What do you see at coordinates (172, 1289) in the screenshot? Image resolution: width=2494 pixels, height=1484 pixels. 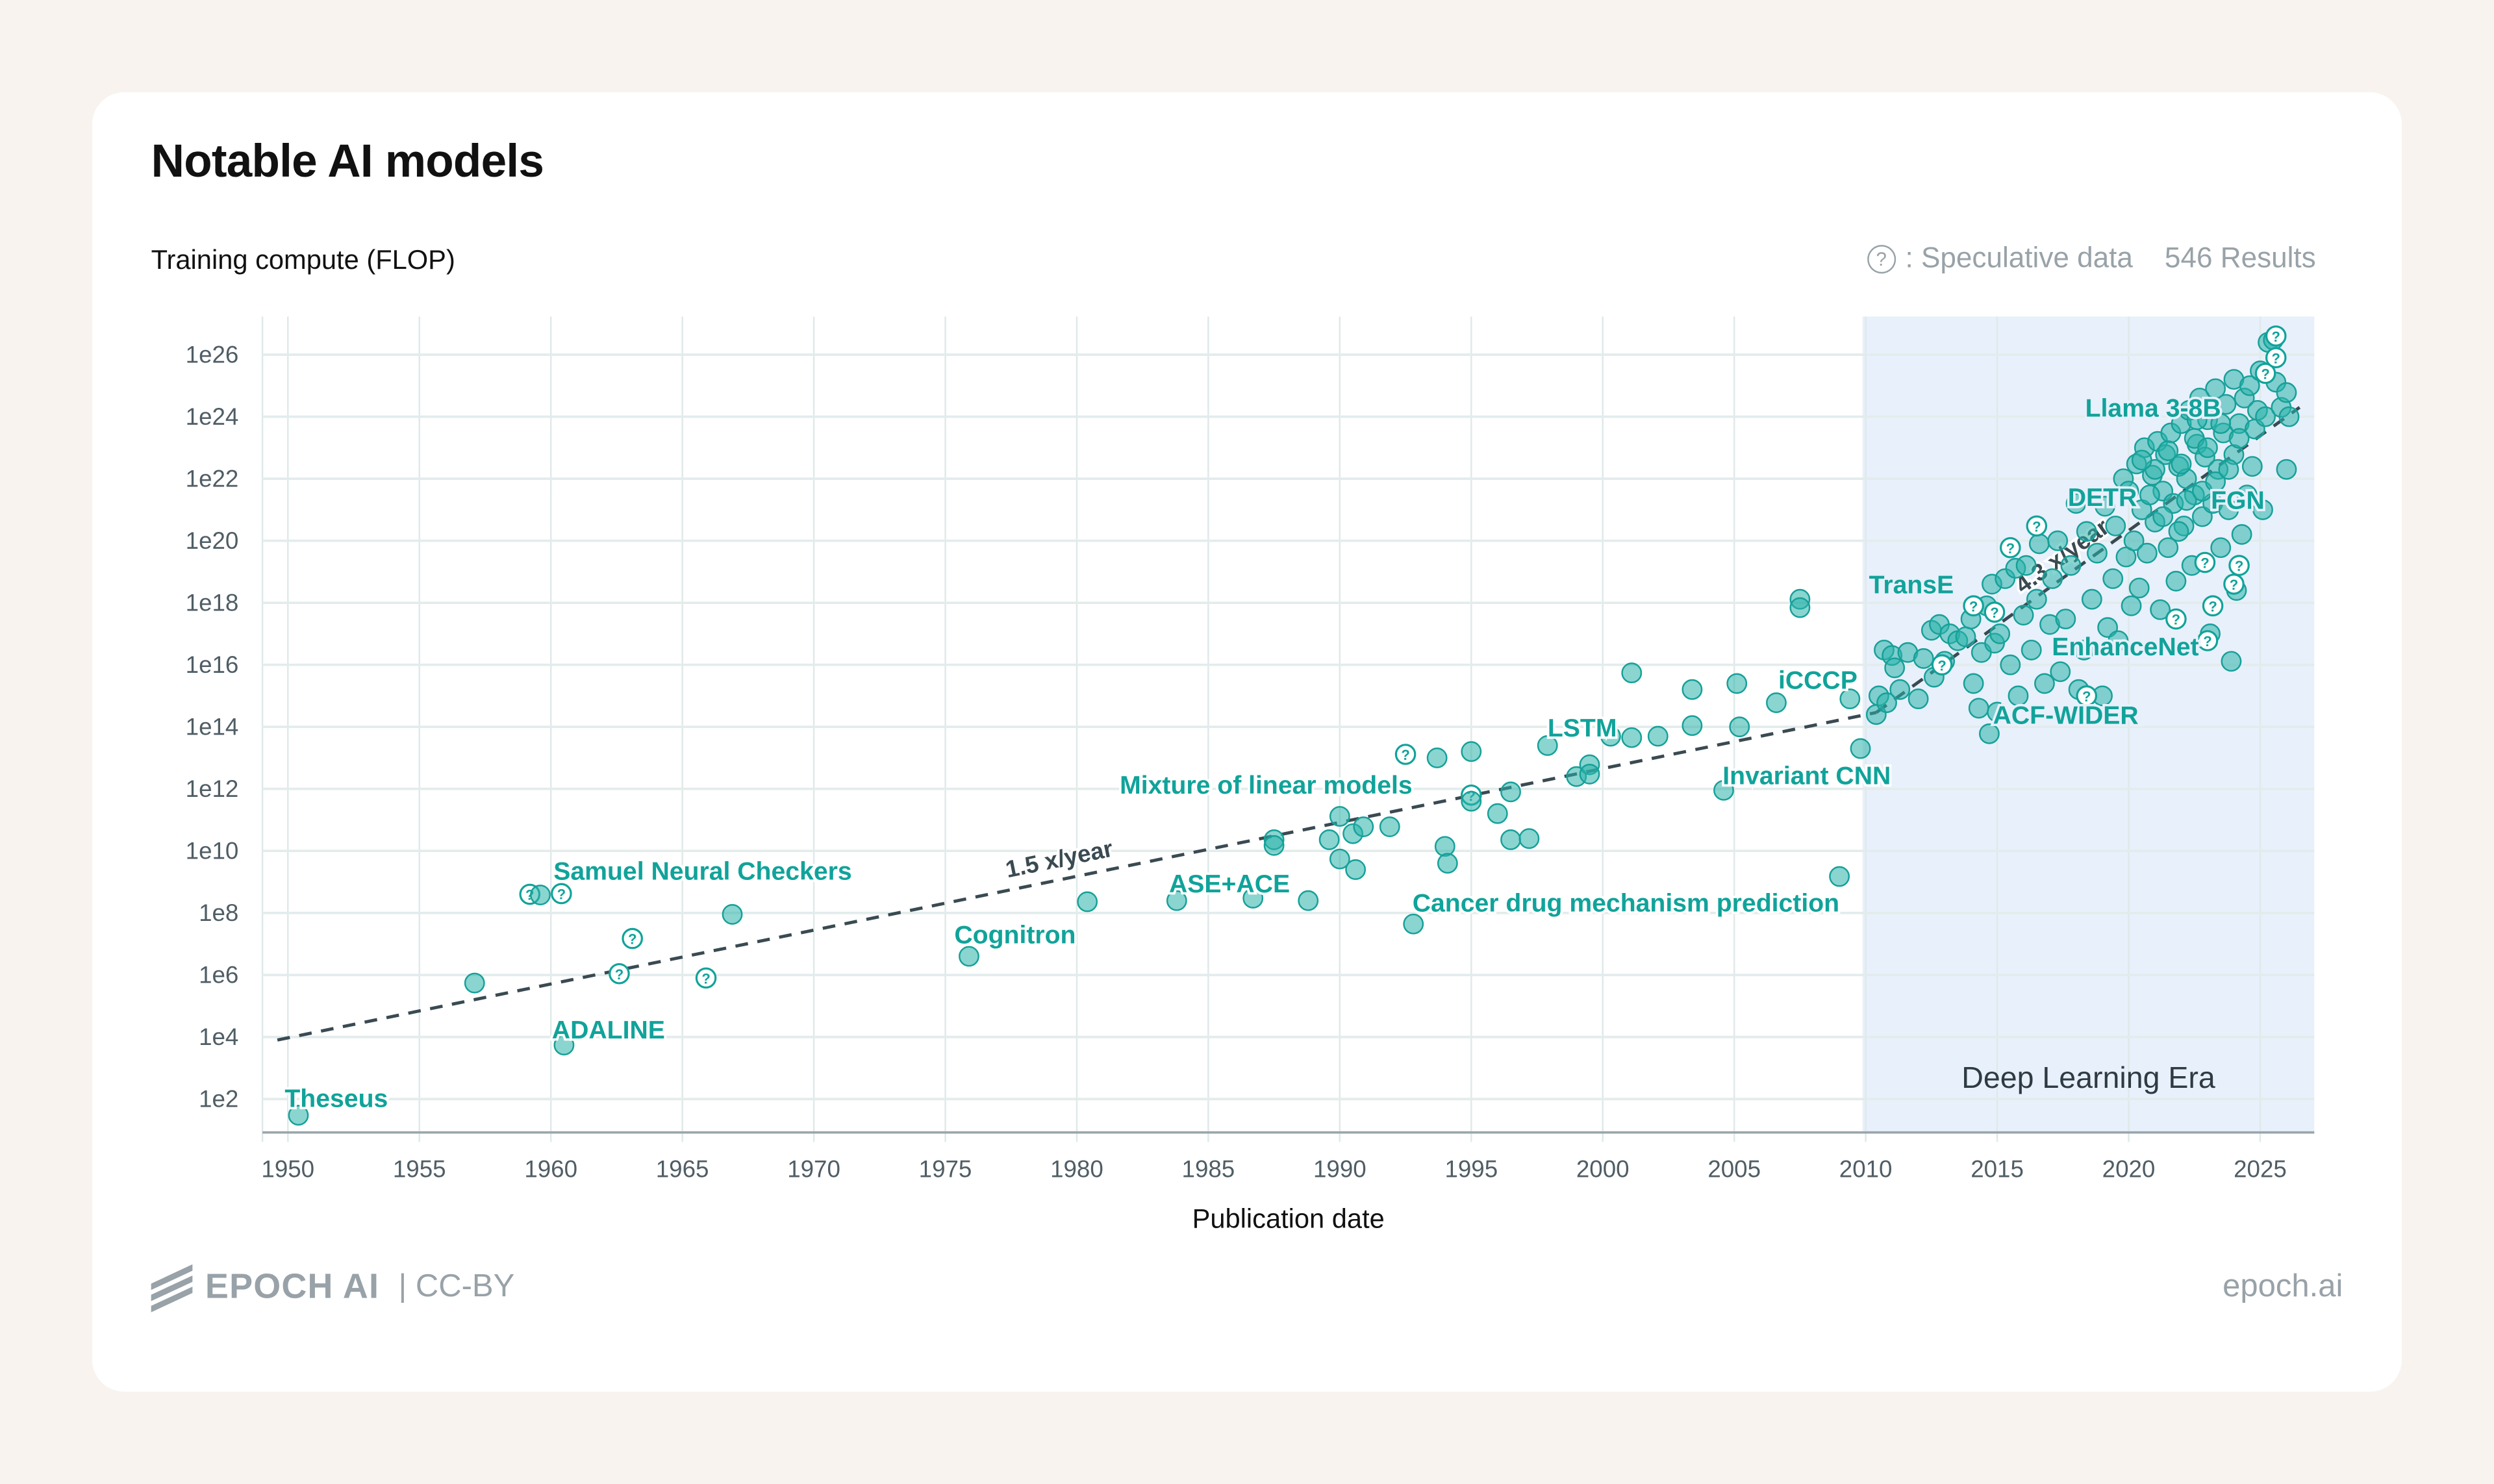 I see `epoch-logo-icon` at bounding box center [172, 1289].